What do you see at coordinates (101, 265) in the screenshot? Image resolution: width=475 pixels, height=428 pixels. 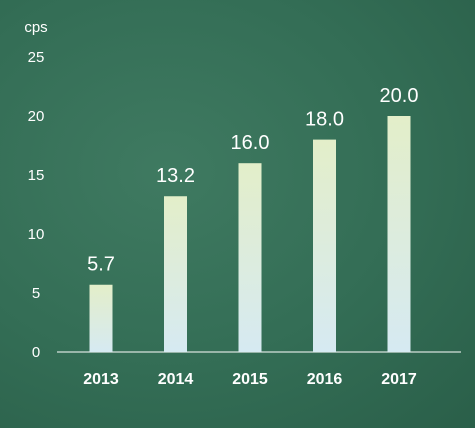 I see `data-label: 5.7` at bounding box center [101, 265].